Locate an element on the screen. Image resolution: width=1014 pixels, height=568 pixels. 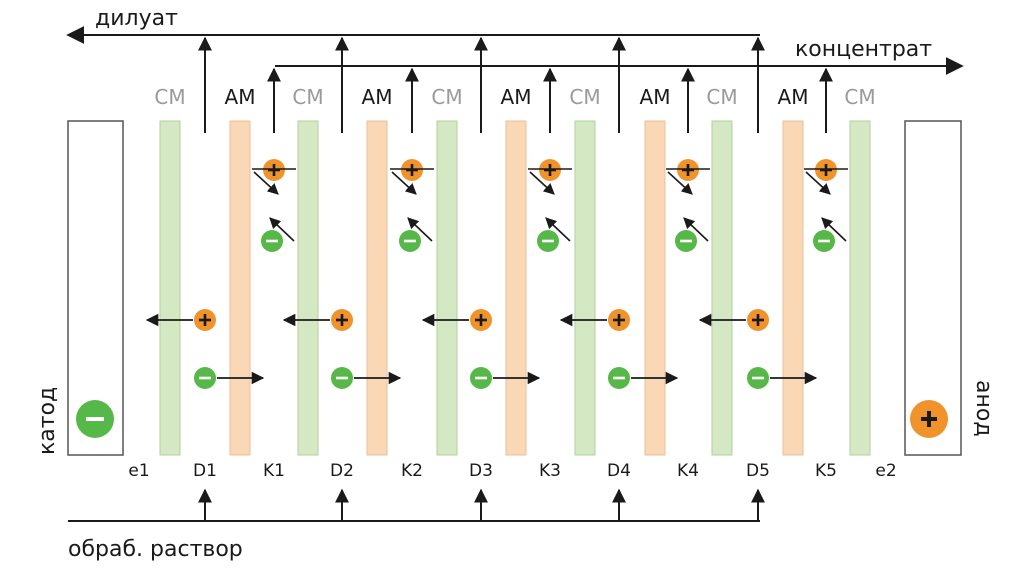
chamber-label-k5: K5 is located at coordinates (826, 471).